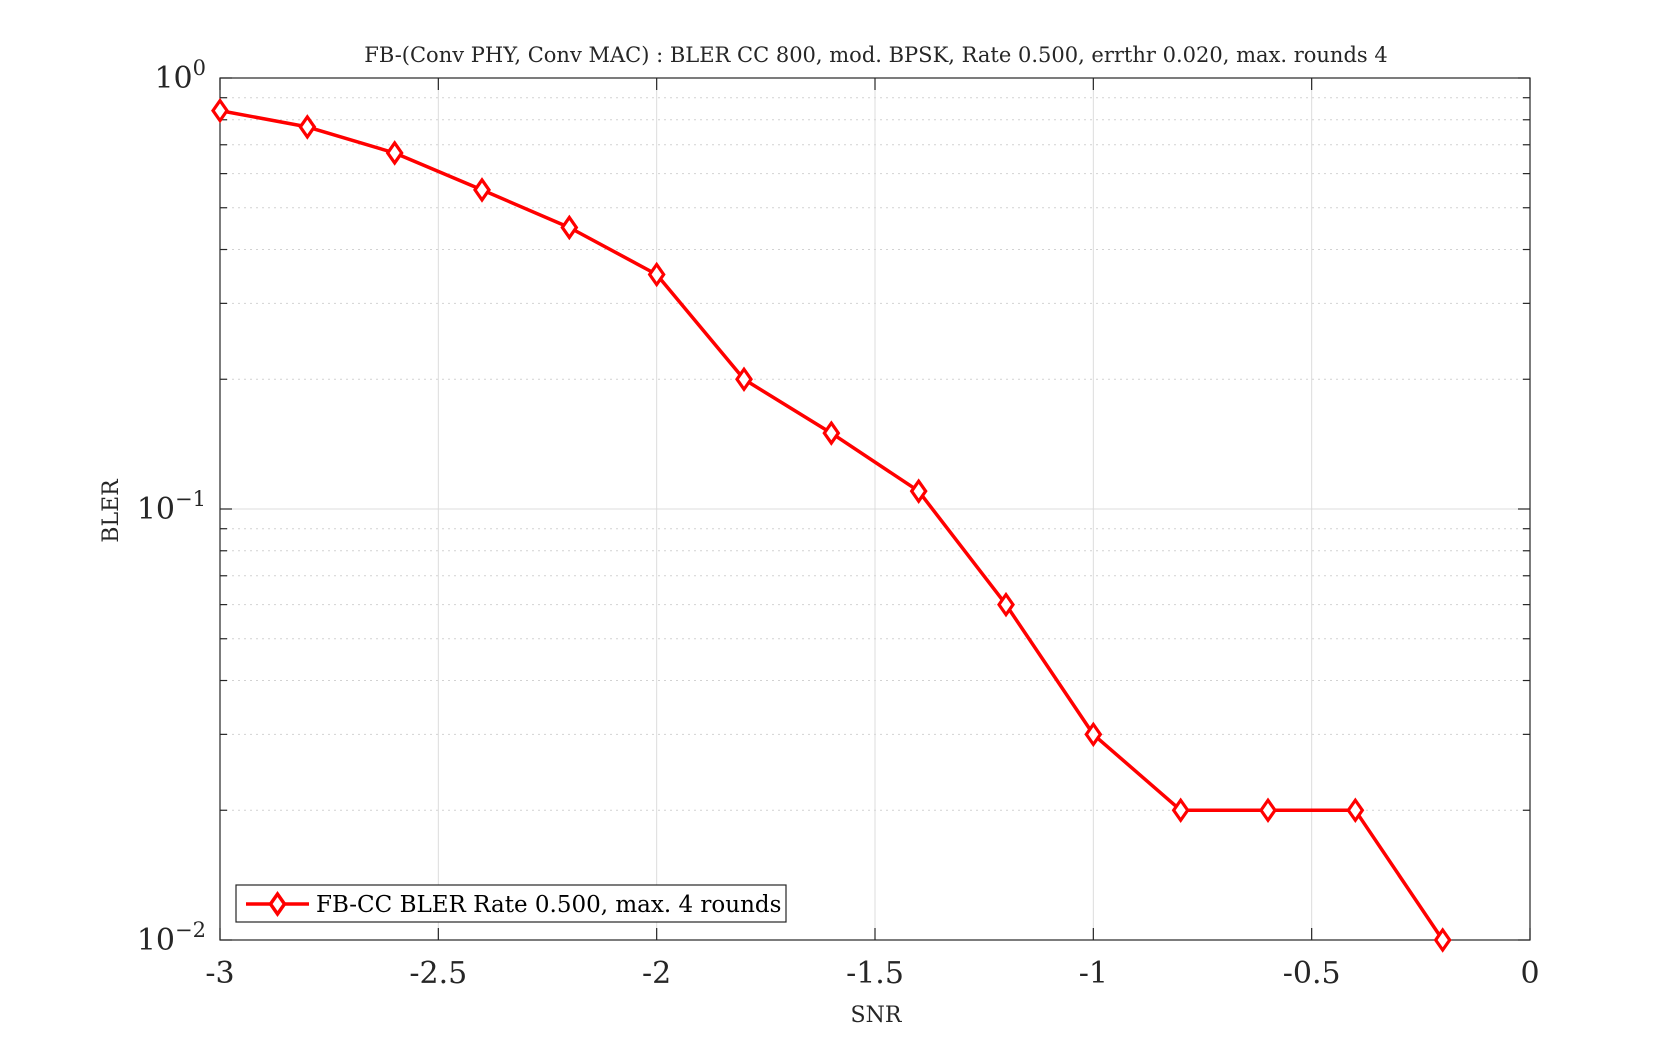  I want to click on legend: FB-CC BLER Rate 0.500, max. 4 rounds, so click(511, 903).